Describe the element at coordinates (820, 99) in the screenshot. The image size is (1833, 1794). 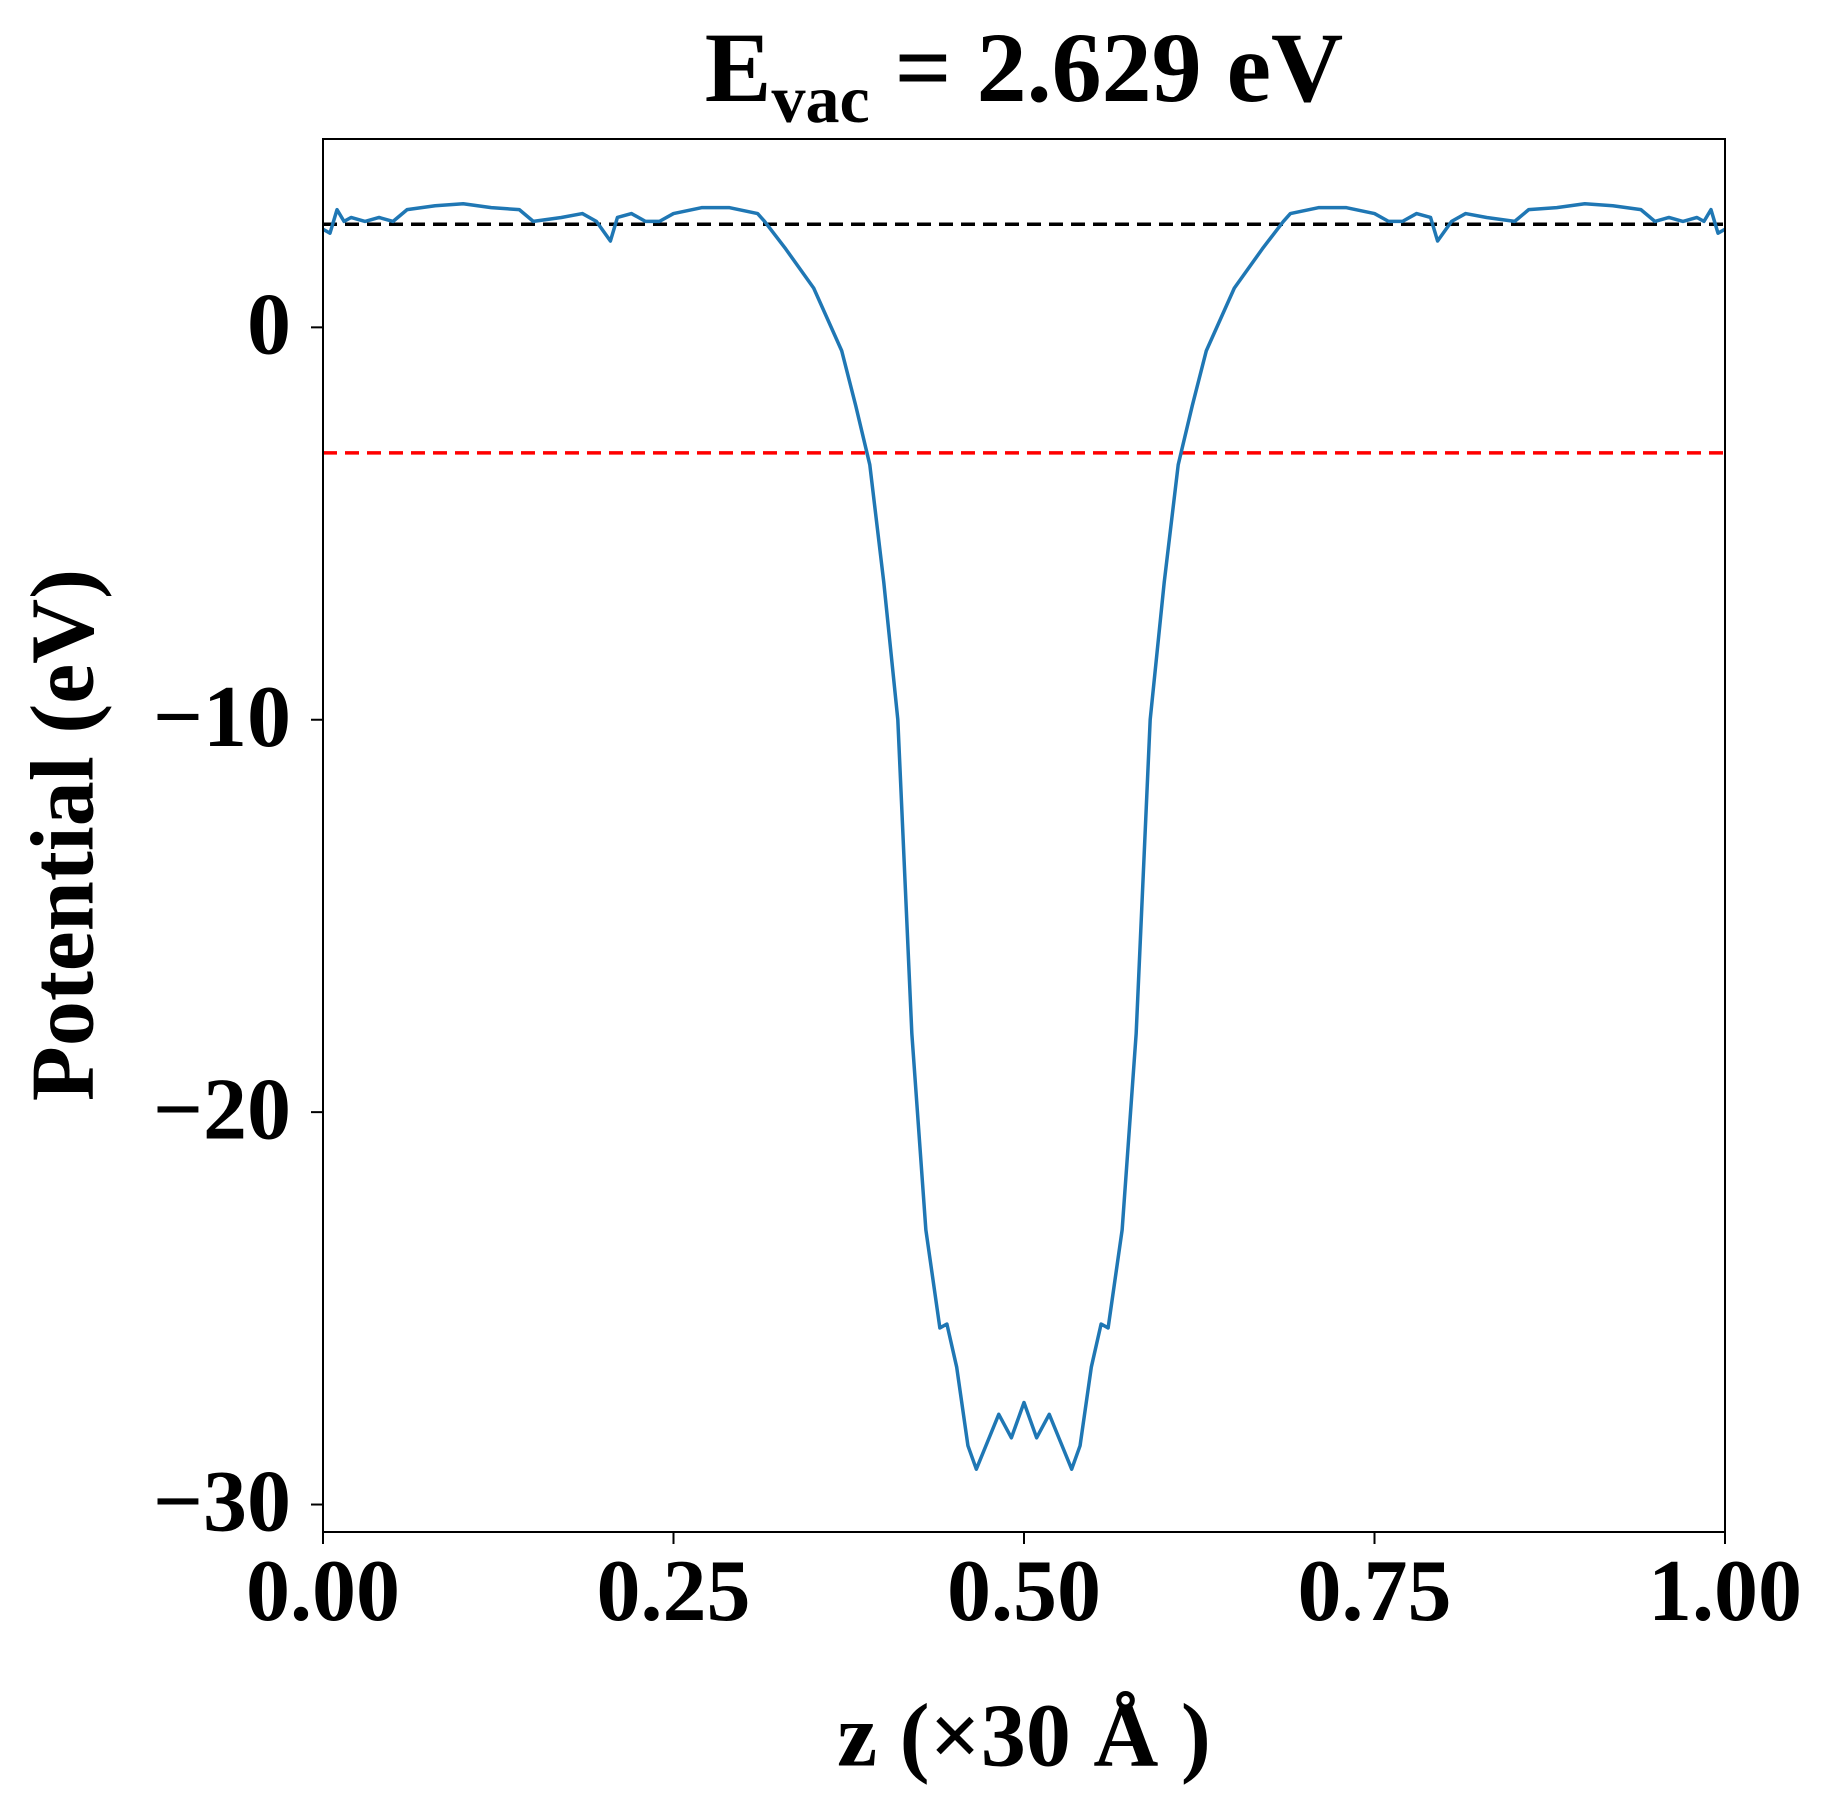
I see `title-subscript: vac` at that location.